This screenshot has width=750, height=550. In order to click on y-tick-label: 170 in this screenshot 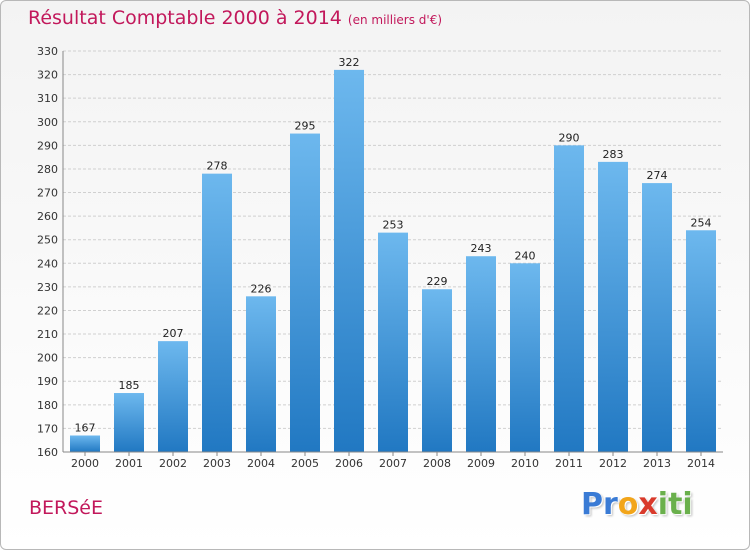, I will do `click(47, 428)`.